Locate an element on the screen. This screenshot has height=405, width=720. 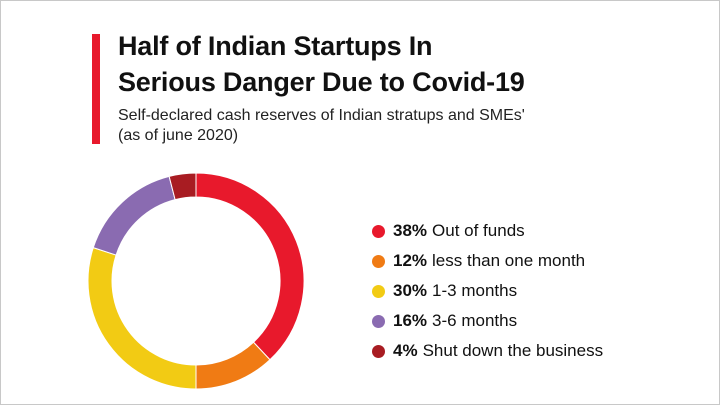
legend-percent: 12% is located at coordinates (410, 260).